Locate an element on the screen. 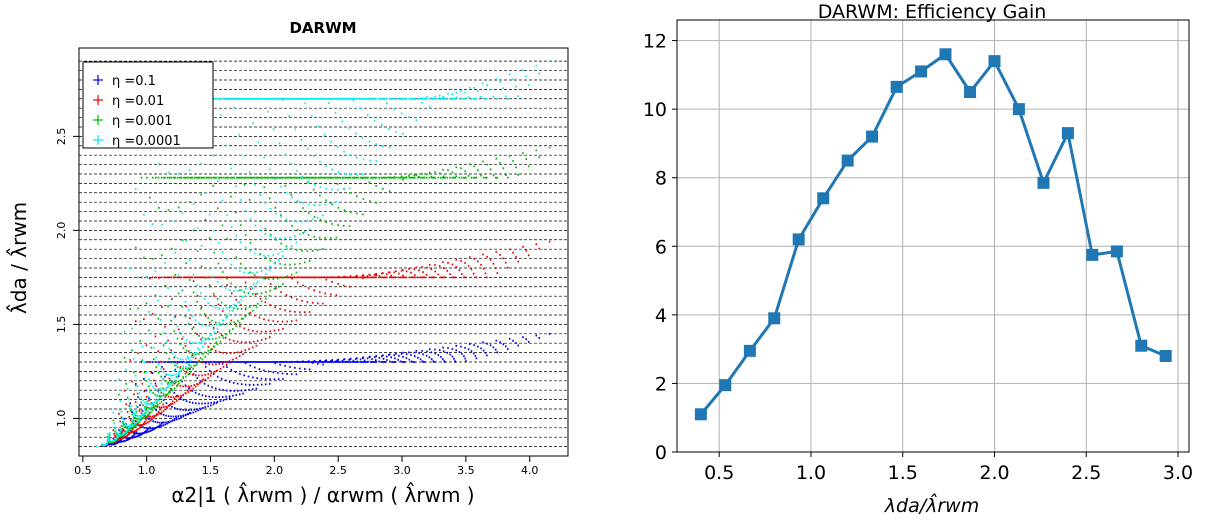 This screenshot has height=525, width=1208. y-tick-label: 6 is located at coordinates (661, 247).